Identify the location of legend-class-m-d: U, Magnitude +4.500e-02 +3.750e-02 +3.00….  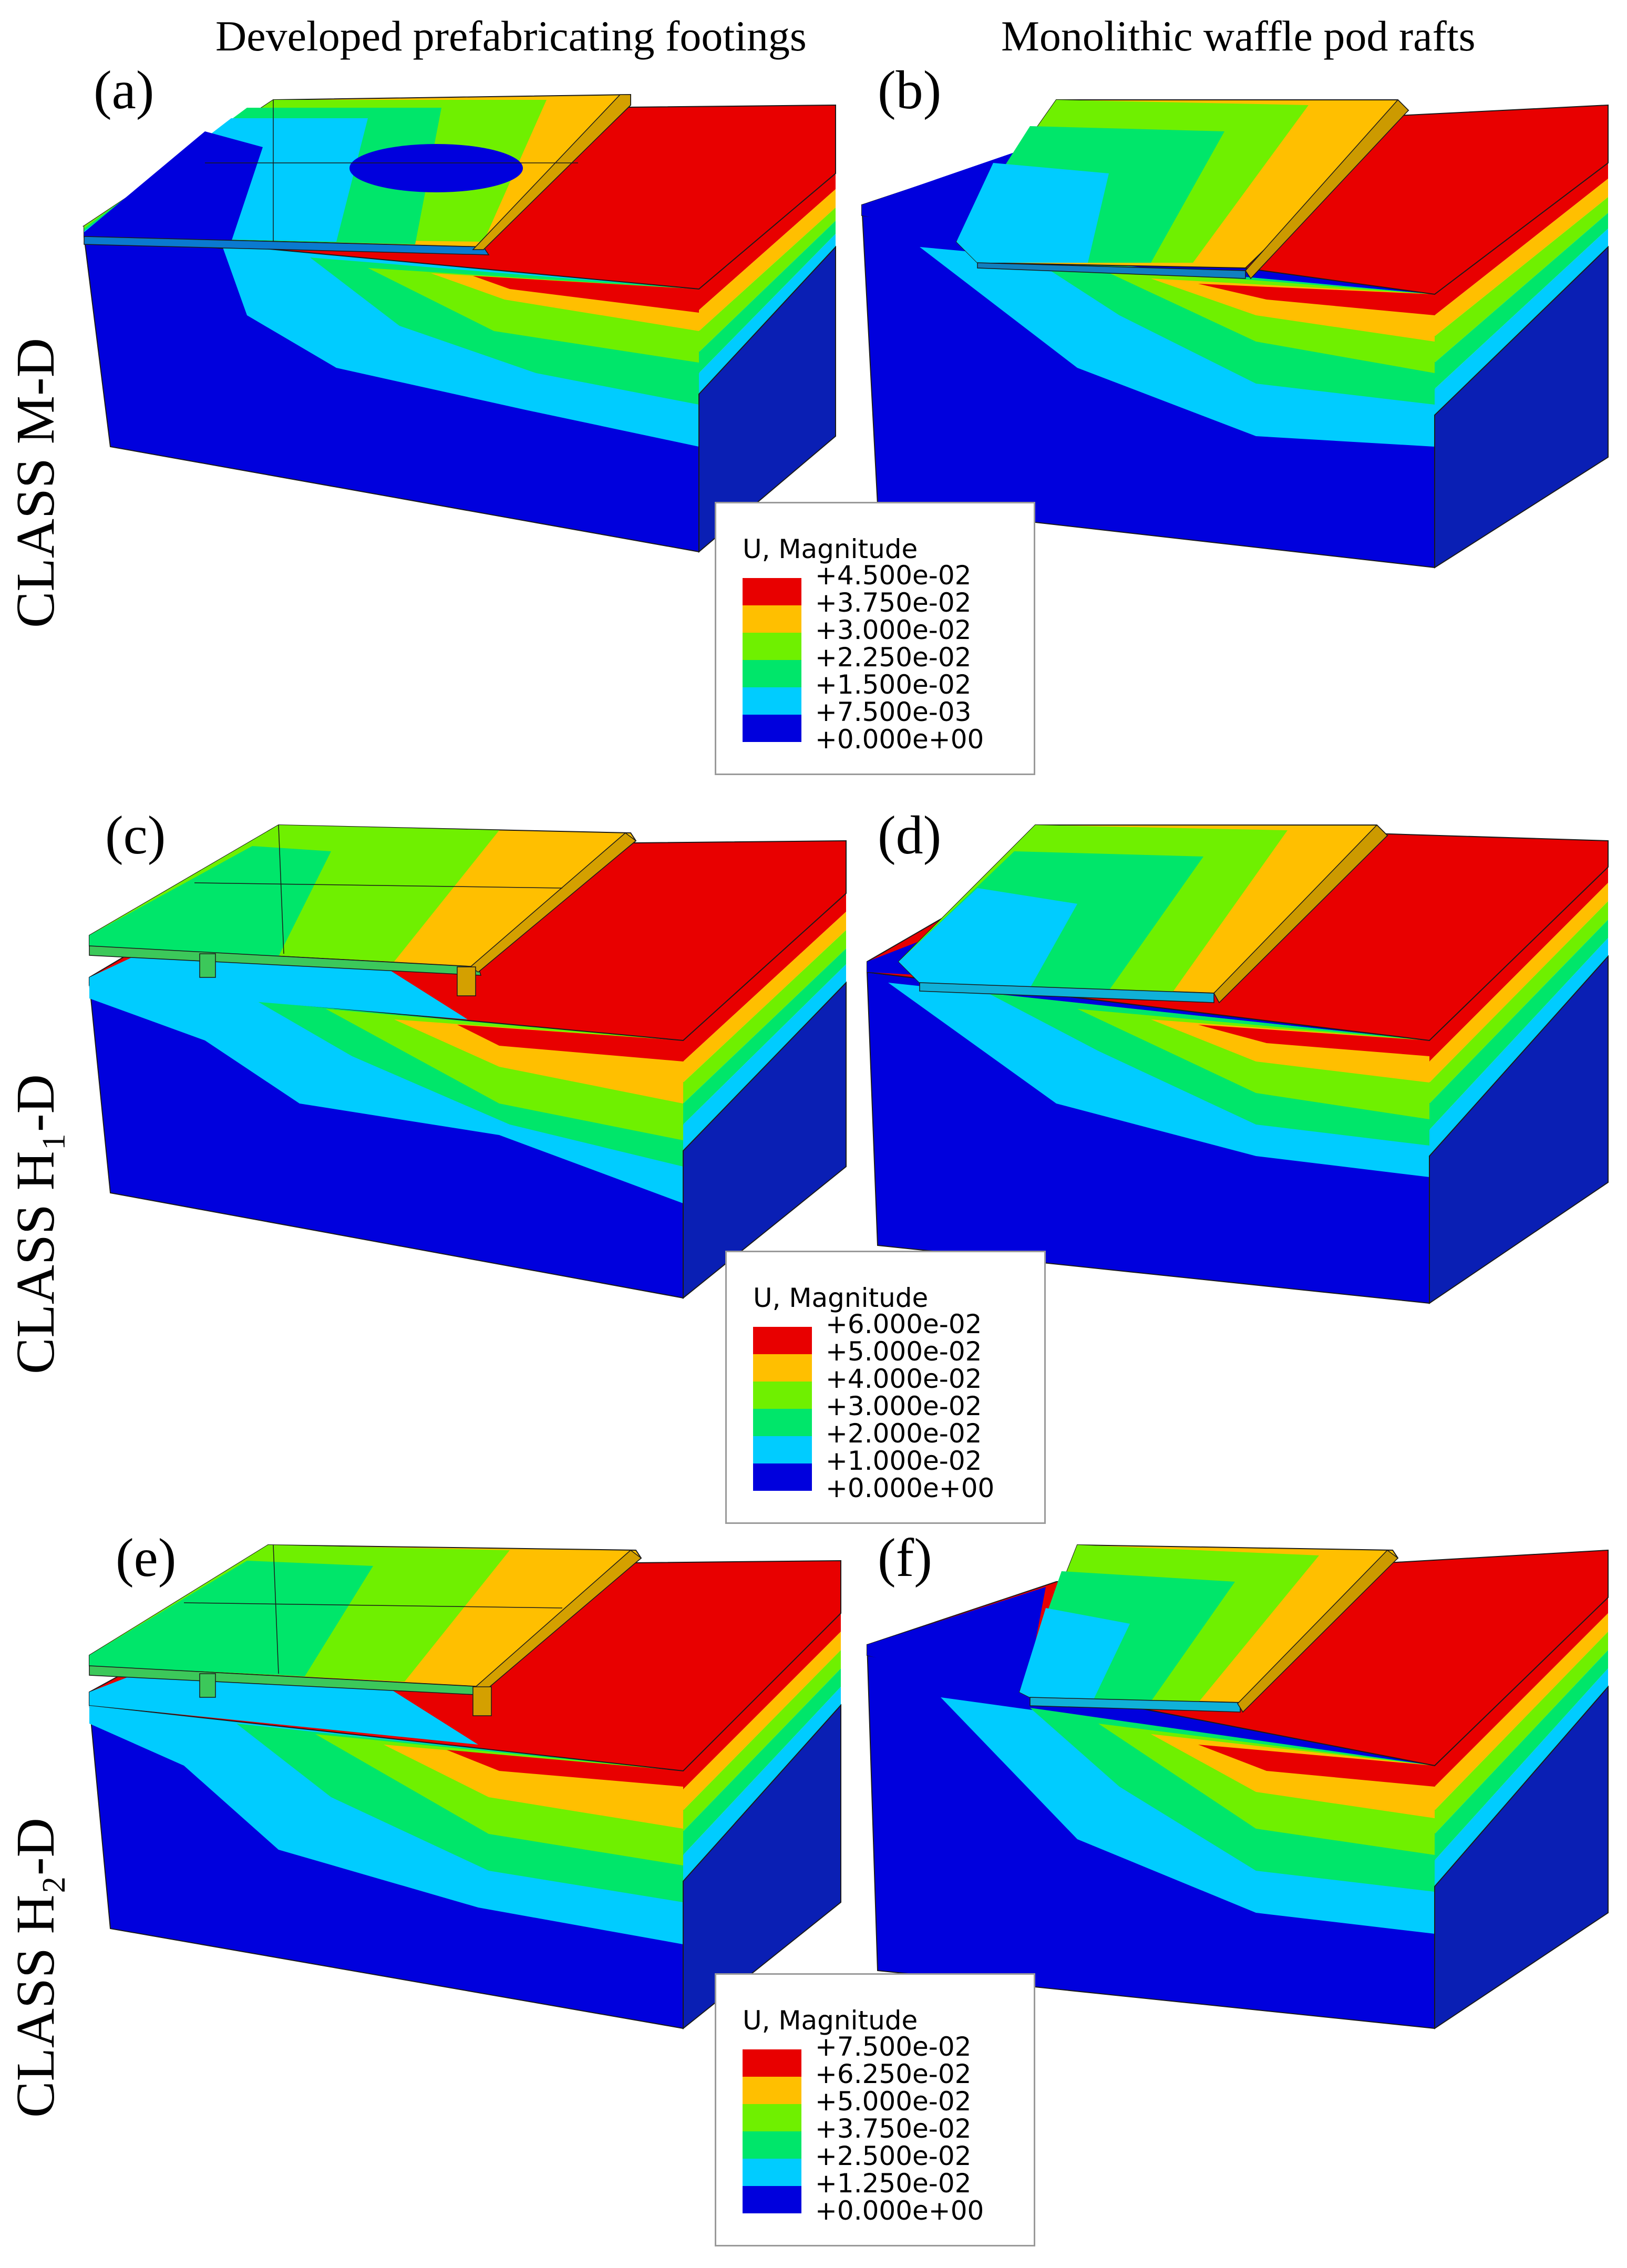
(875, 638).